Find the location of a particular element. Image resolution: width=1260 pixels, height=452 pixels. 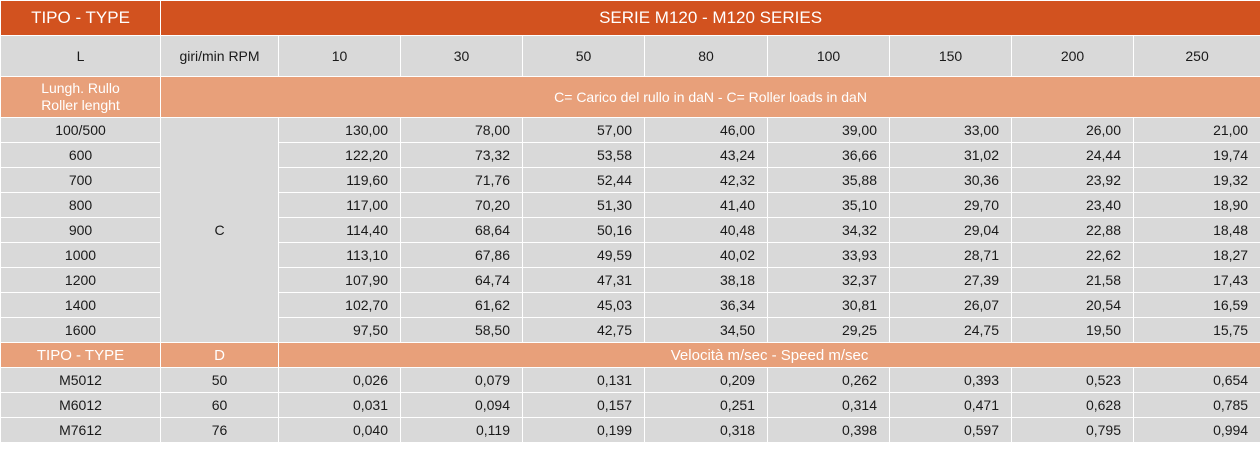

load-value-cell: 23,40 is located at coordinates (1072, 205).